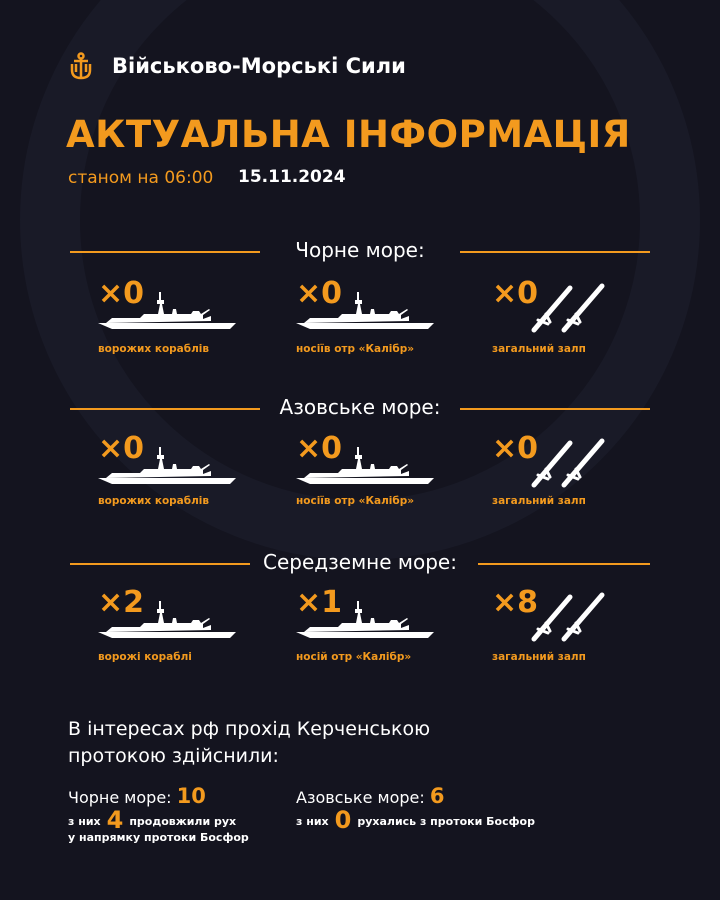  I want to click on page-title: АКТУАЛЬНА ІНФОРМАЦІЯ, so click(348, 134).